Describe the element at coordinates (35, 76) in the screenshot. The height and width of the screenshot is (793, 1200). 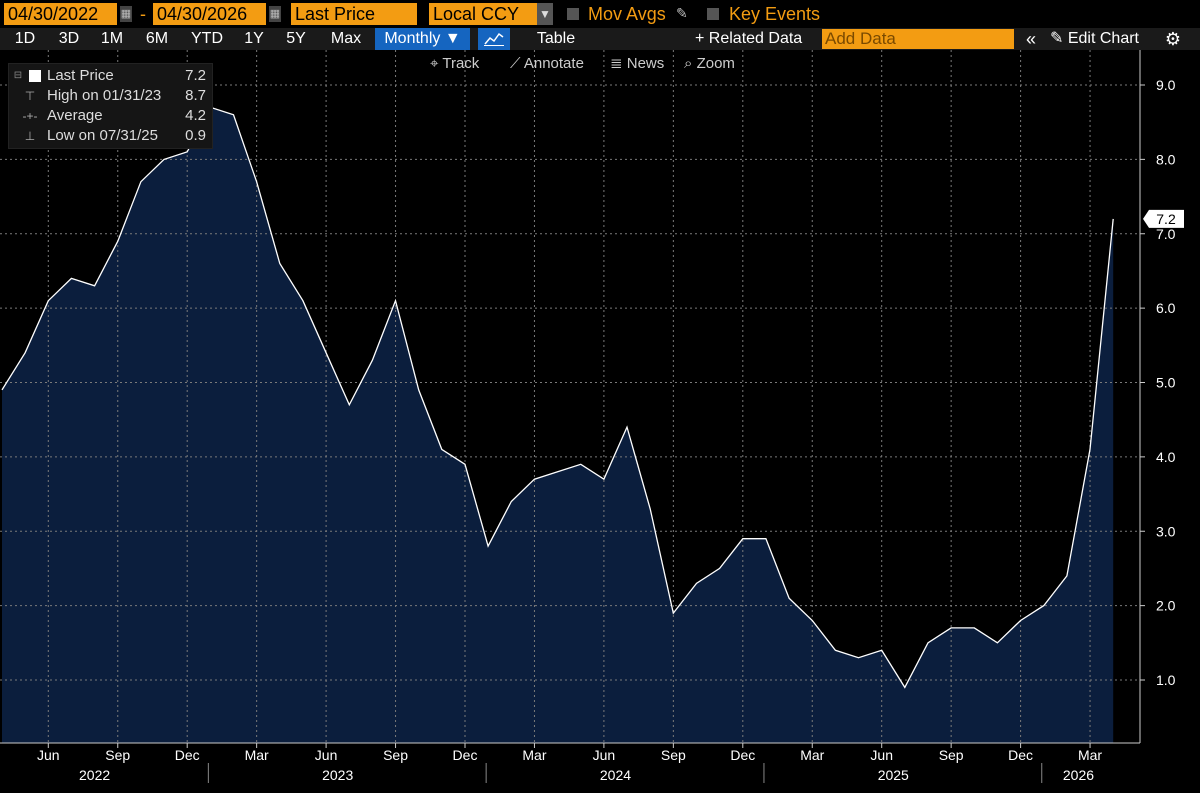
I see `series-swatch-icon` at that location.